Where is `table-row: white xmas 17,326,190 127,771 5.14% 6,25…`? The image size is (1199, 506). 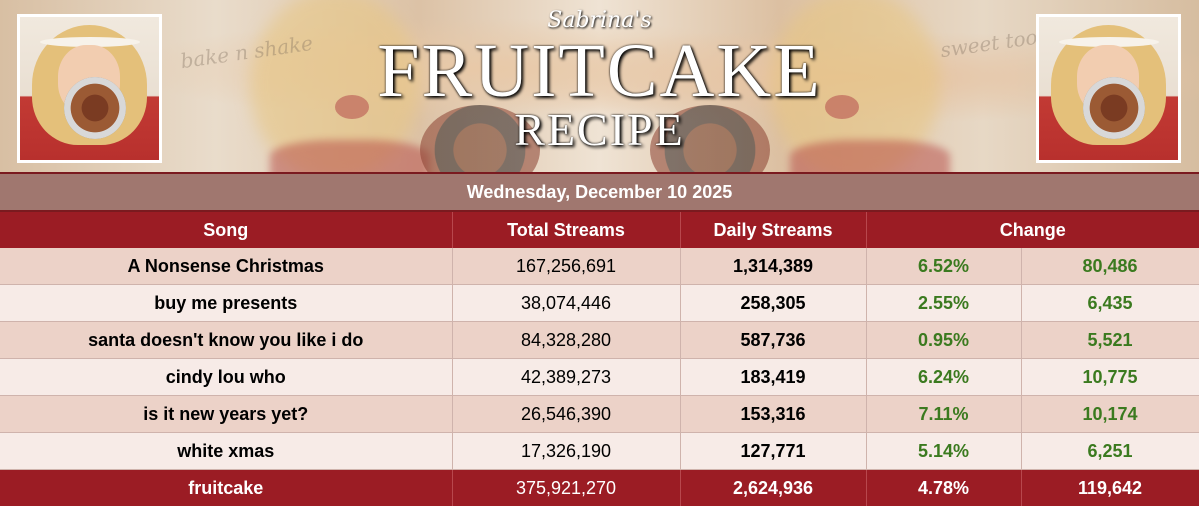 table-row: white xmas 17,326,190 127,771 5.14% 6,25… is located at coordinates (599, 451).